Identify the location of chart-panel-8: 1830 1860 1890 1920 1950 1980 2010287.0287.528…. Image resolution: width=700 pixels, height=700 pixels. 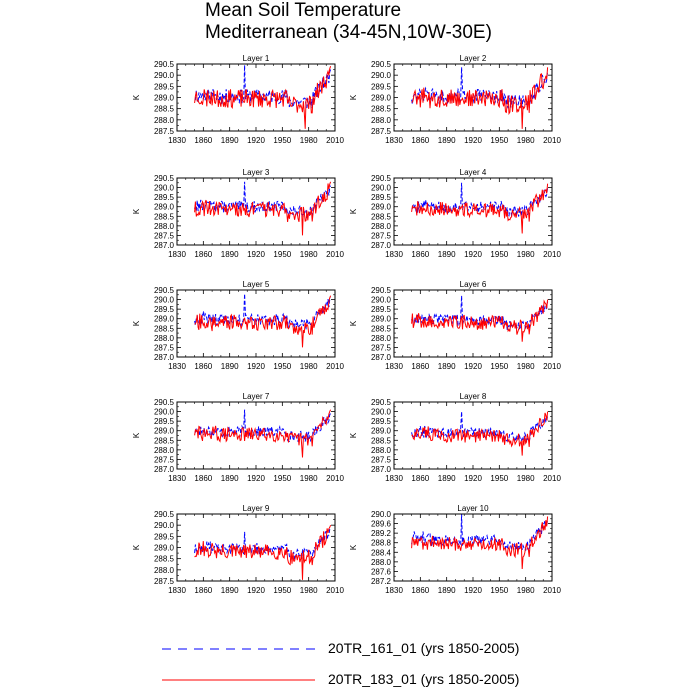
(455, 437).